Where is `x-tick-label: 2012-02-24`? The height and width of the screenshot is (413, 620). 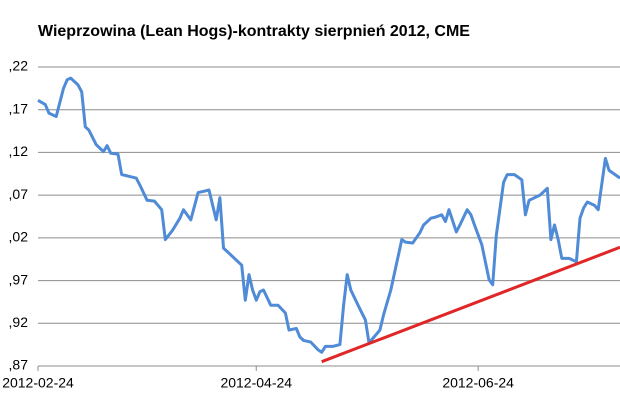
x-tick-label: 2012-02-24 is located at coordinates (38, 383).